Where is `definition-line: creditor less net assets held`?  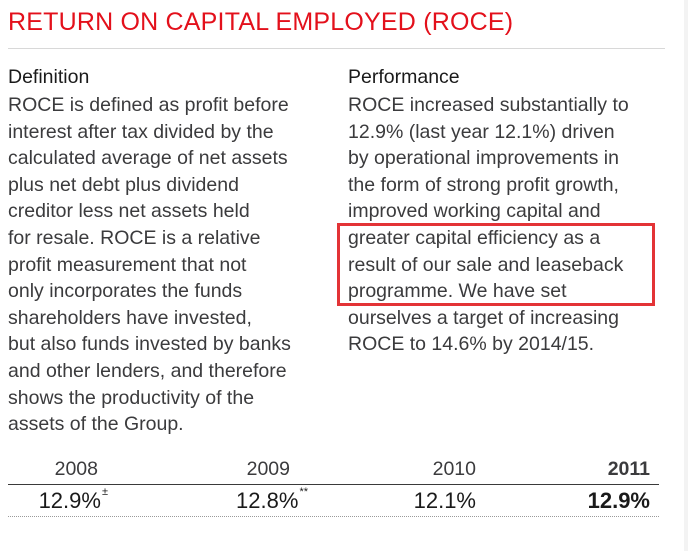 definition-line: creditor less net assets held is located at coordinates (129, 211).